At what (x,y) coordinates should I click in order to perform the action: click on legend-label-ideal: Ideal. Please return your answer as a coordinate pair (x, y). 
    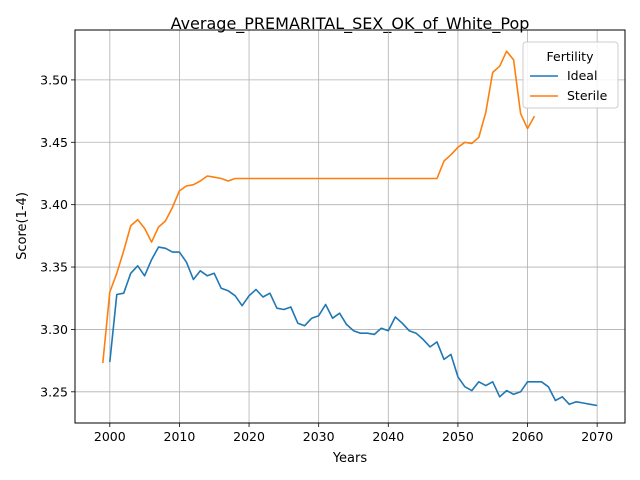
    Looking at the image, I should click on (582, 75).